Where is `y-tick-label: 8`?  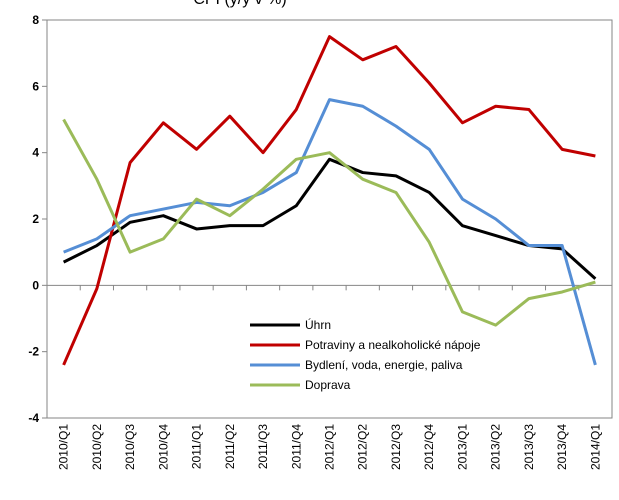 y-tick-label: 8 is located at coordinates (35, 20).